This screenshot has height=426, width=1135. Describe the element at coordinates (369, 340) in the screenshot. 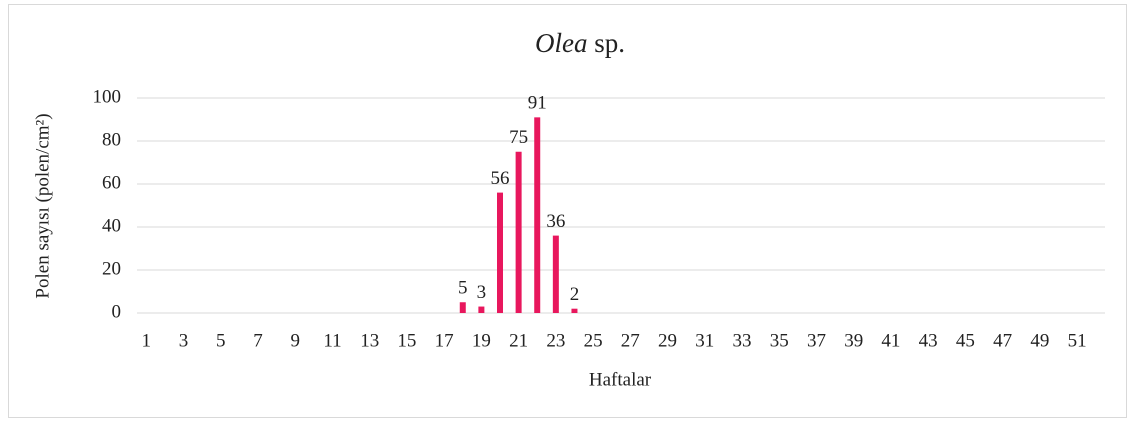

I see `x-tick-label: 13` at that location.